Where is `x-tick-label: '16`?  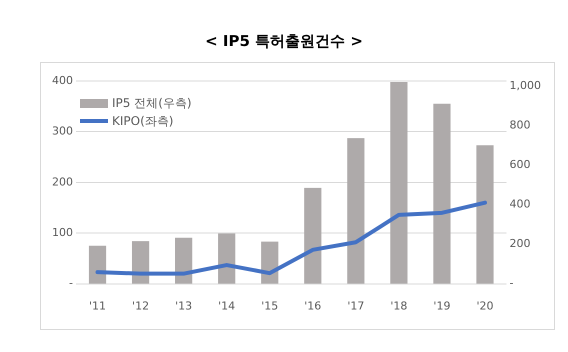 x-tick-label: '16 is located at coordinates (313, 305).